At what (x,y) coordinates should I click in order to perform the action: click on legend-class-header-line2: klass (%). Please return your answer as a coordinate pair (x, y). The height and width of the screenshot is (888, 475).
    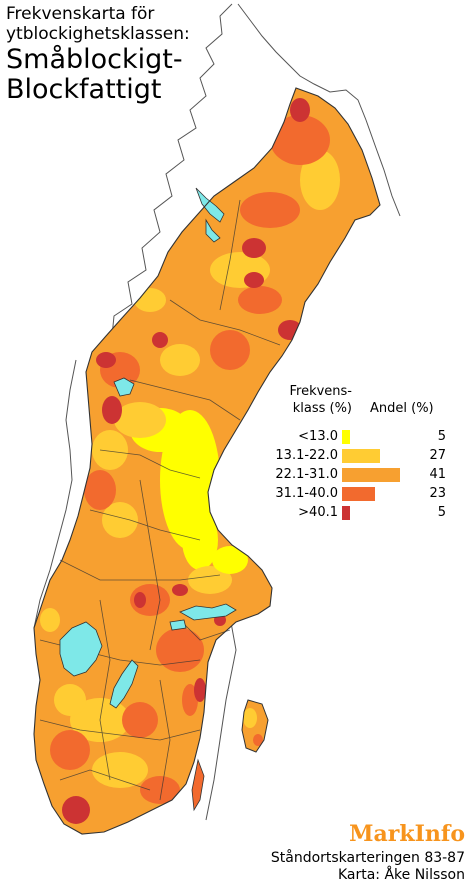
    Looking at the image, I should click on (322, 408).